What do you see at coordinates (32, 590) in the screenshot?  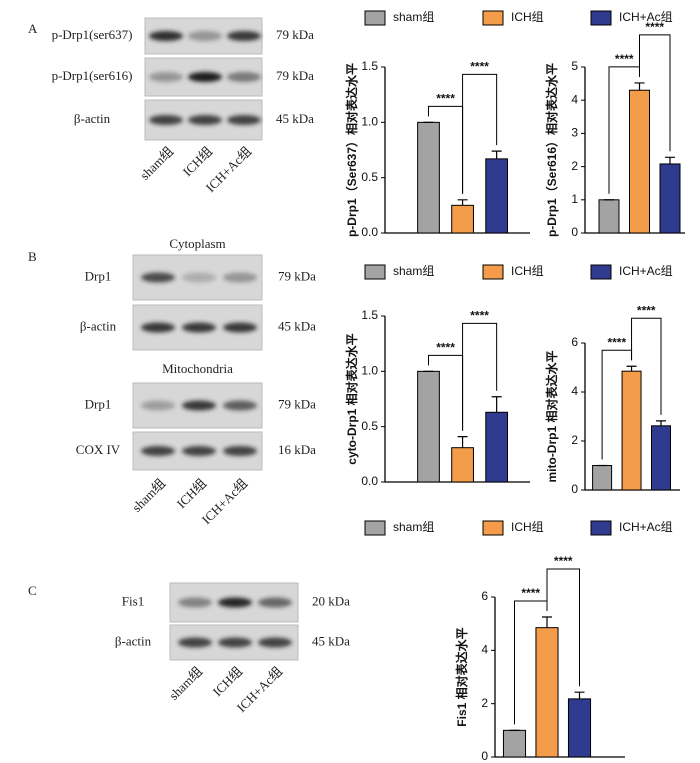 I see `panel-label: C` at bounding box center [32, 590].